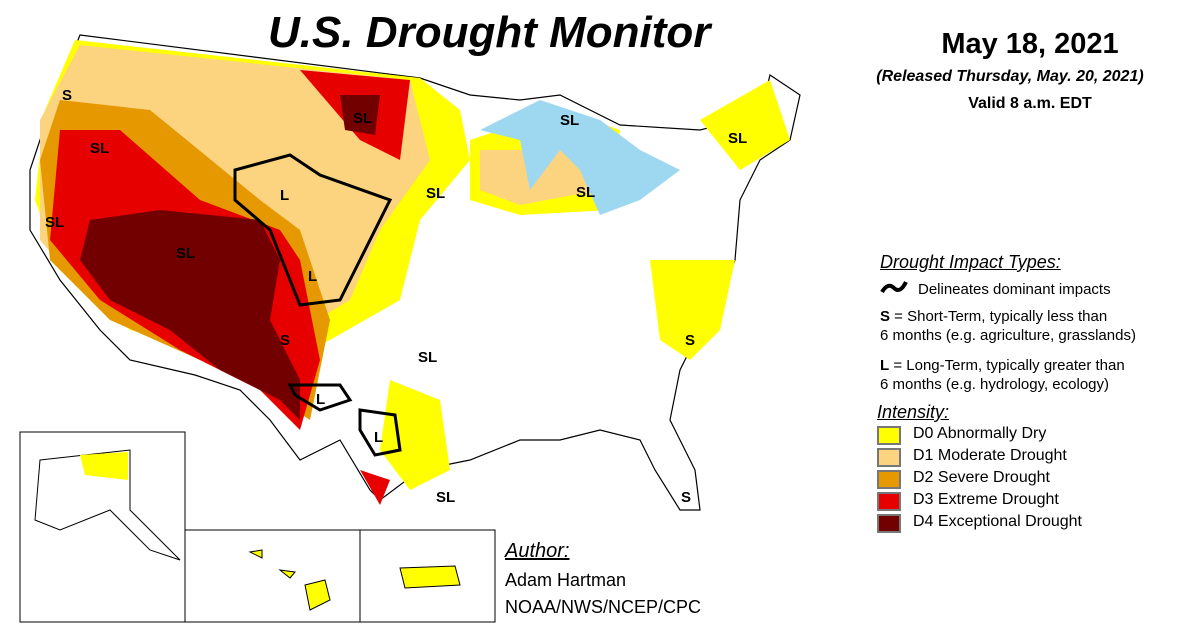 The width and height of the screenshot is (1200, 630). I want to click on hawaii-inset, so click(272, 576).